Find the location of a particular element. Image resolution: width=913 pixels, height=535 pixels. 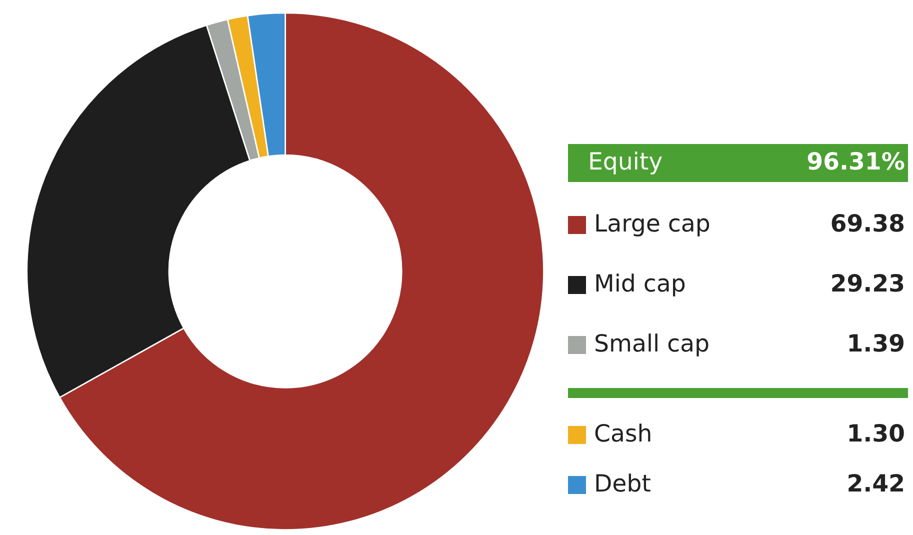

text: 96.31% is located at coordinates (856, 161).